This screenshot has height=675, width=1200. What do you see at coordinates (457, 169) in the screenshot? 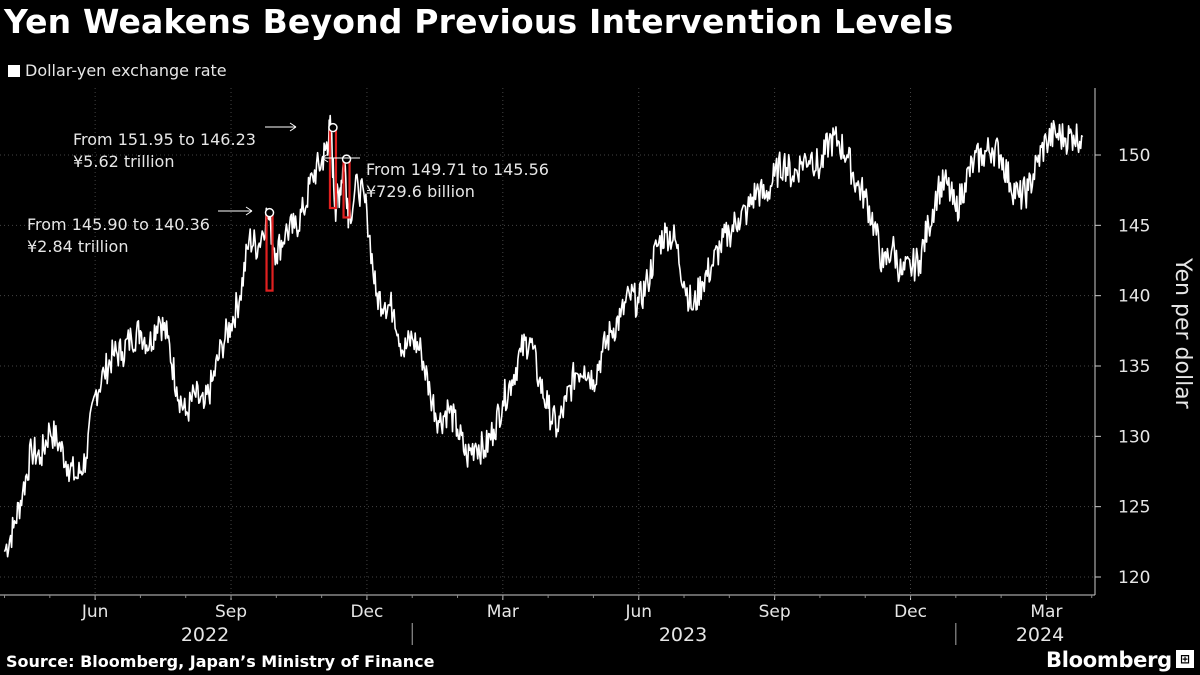
I see `annotation-range: From 149.71 to 145.56` at bounding box center [457, 169].